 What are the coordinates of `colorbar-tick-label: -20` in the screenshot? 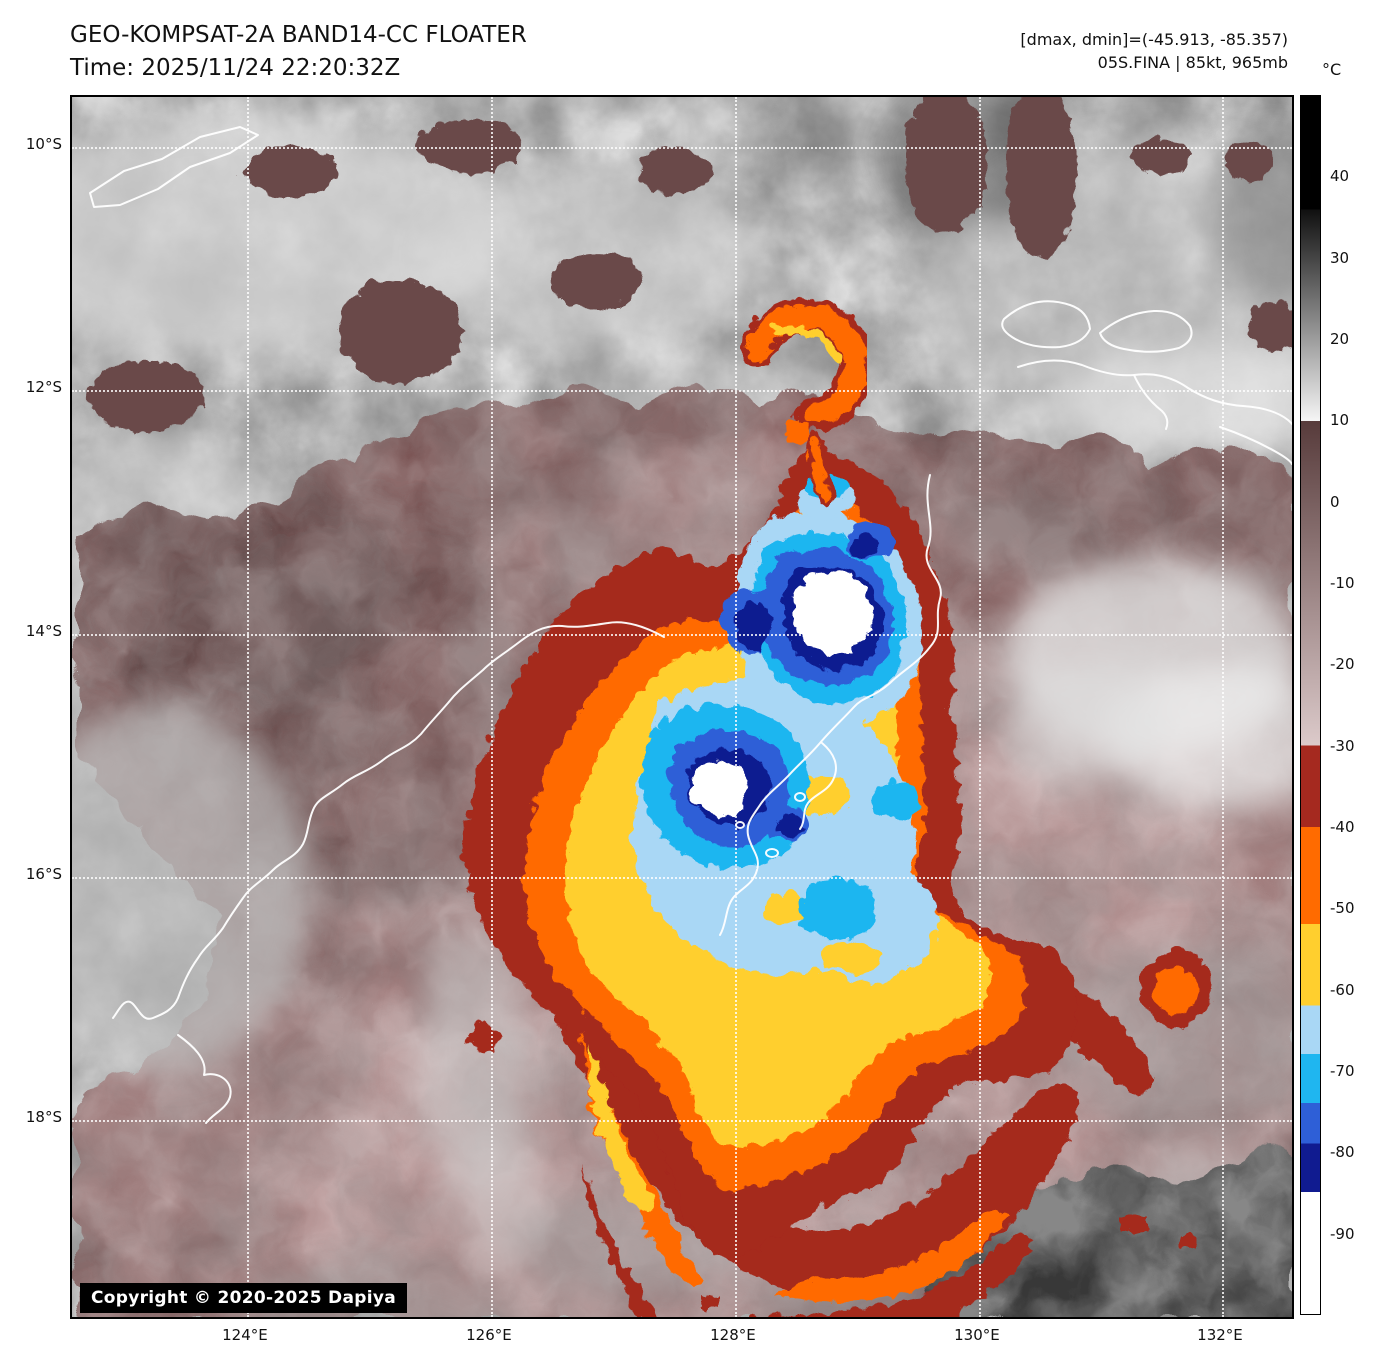 It's located at (1342, 664).